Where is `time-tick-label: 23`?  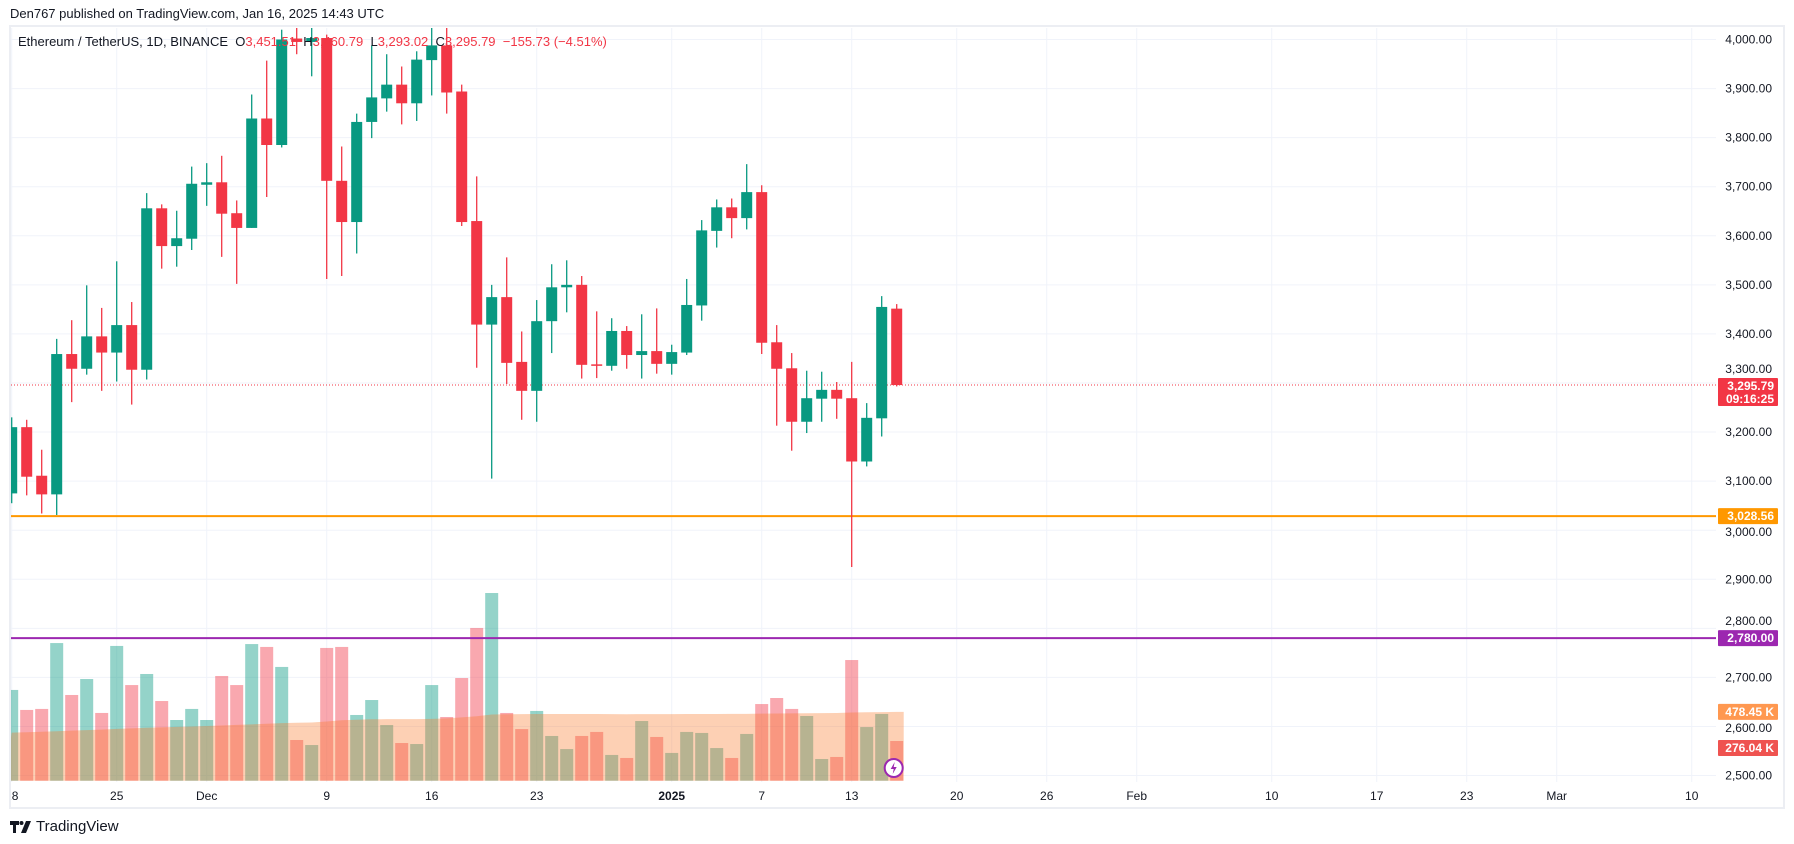
time-tick-label: 23 is located at coordinates (1467, 796).